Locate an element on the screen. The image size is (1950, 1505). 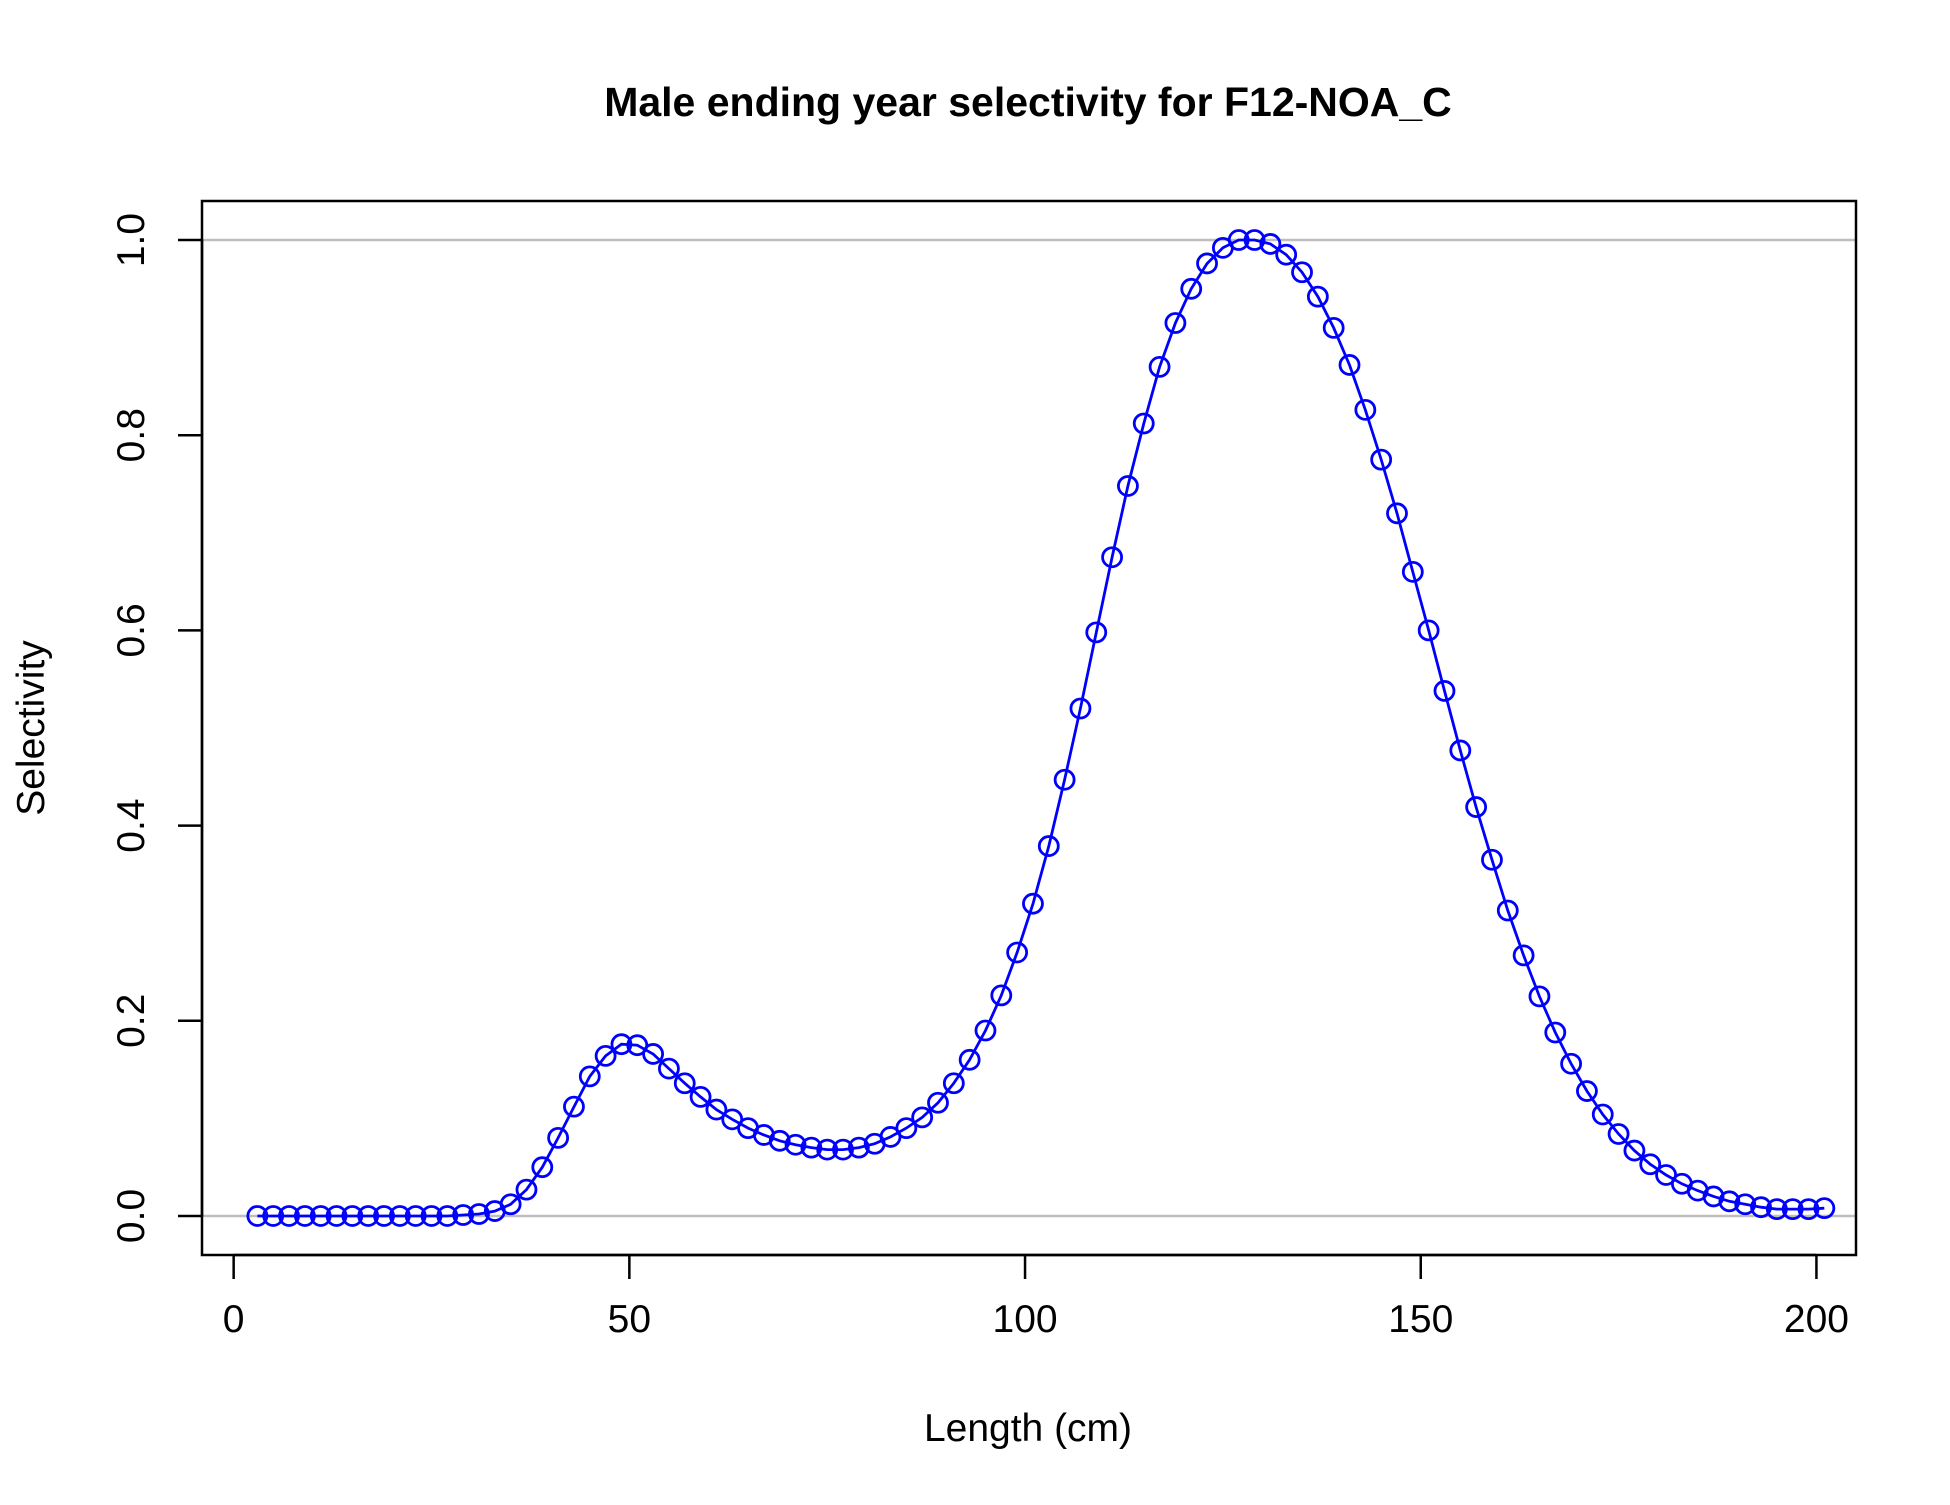
y-axis-label: Selectivity is located at coordinates (31, 728).